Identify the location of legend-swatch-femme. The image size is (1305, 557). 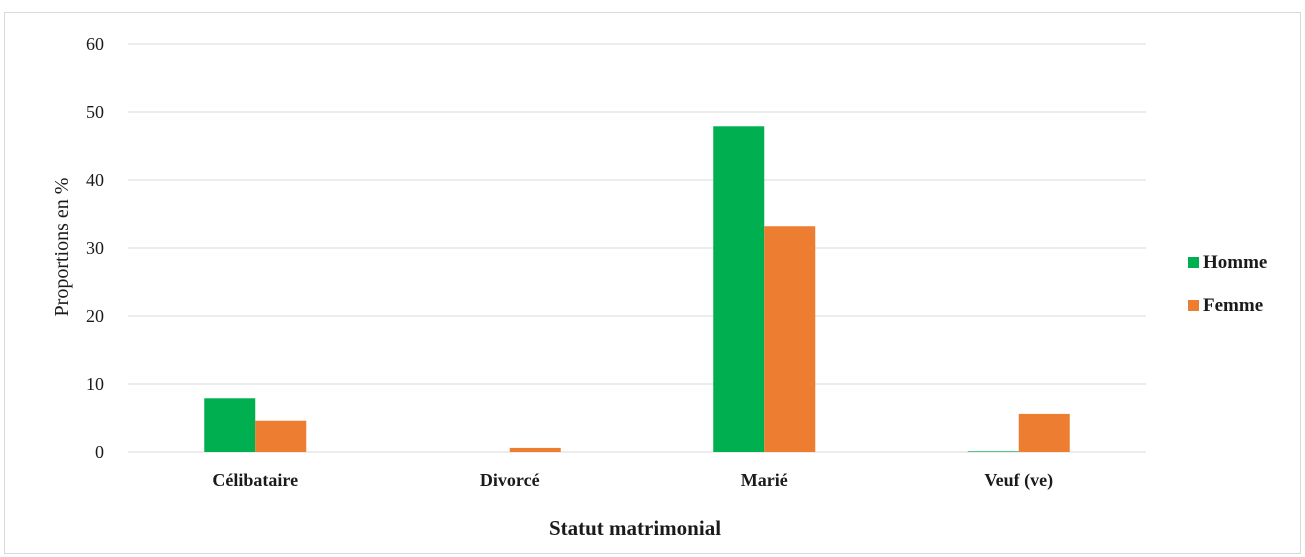
(1193, 305).